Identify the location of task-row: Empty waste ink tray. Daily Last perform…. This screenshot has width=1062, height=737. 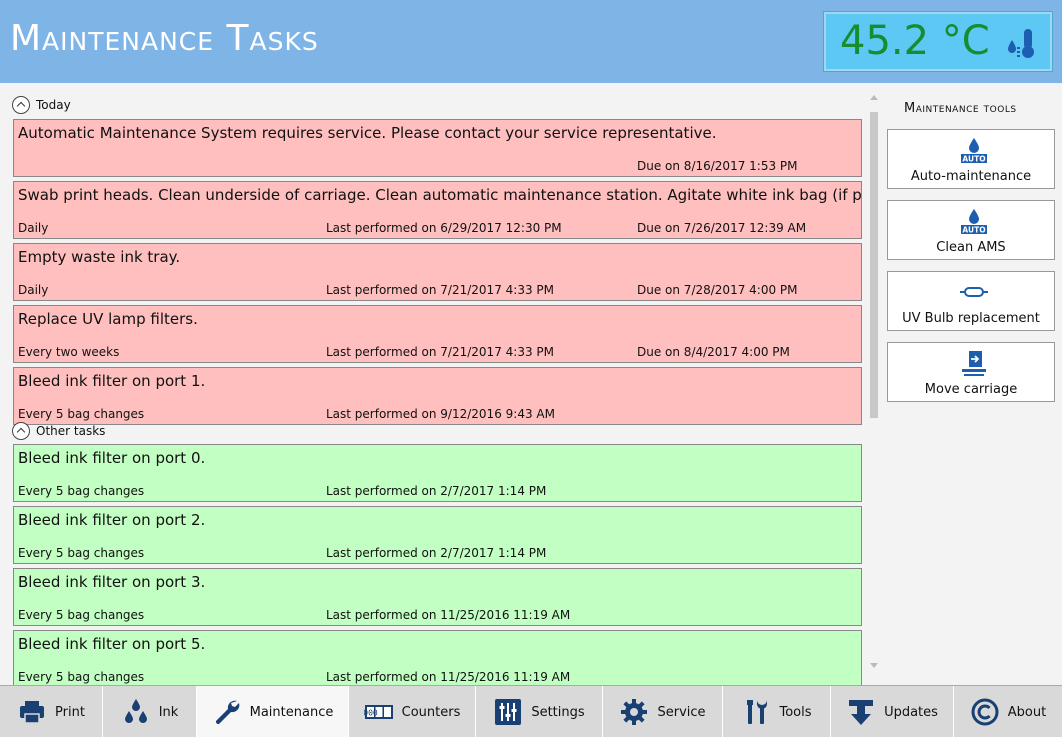
(437, 272).